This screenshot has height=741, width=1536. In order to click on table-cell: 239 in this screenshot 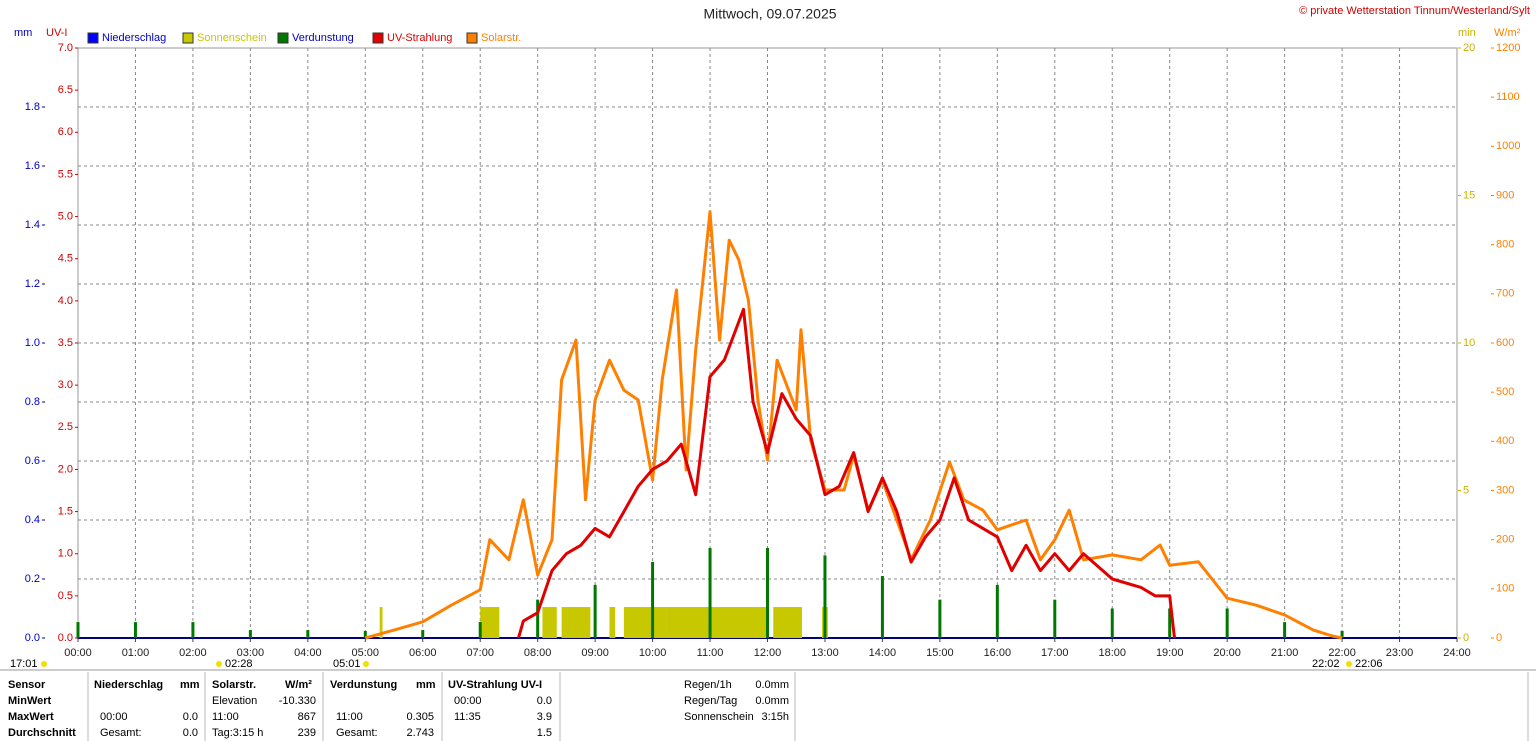, I will do `click(307, 733)`.